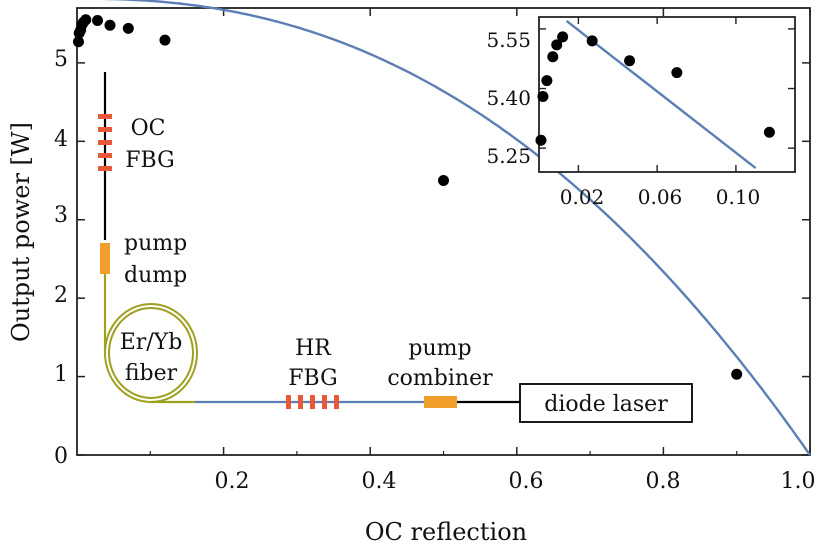 The image size is (830, 557). Describe the element at coordinates (313, 348) in the screenshot. I see `hr-fbg-label: HR` at that location.